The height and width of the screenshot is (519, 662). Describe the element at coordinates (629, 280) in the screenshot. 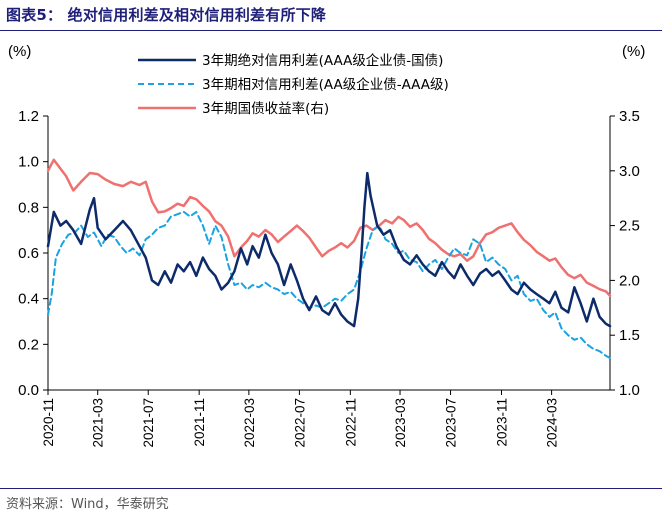

I see `right-tick-label: 2.0` at that location.